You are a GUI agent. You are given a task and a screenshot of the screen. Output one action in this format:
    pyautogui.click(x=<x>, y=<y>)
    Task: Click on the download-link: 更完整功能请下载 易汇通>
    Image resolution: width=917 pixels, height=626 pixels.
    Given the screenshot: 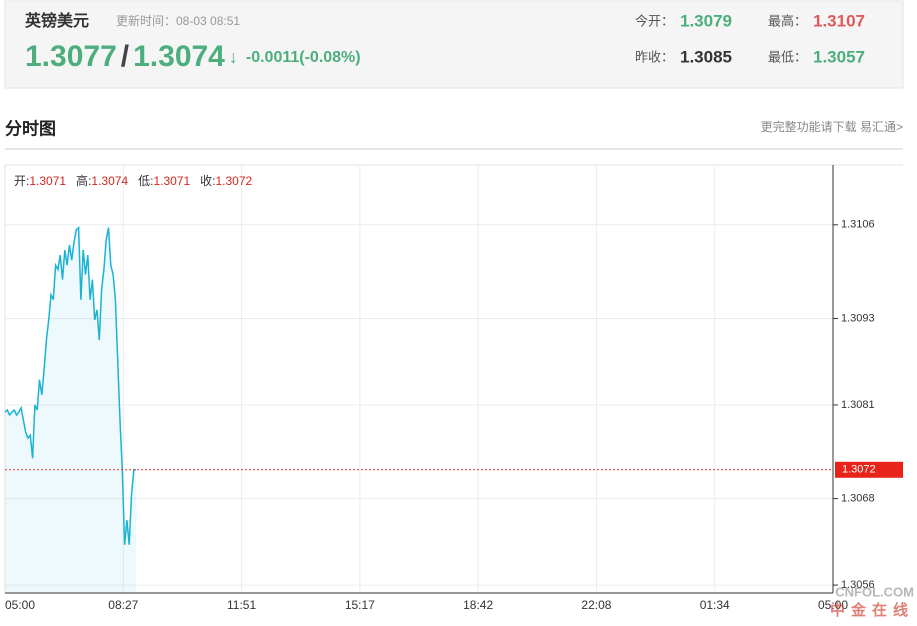 What is the action you would take?
    pyautogui.click(x=832, y=126)
    